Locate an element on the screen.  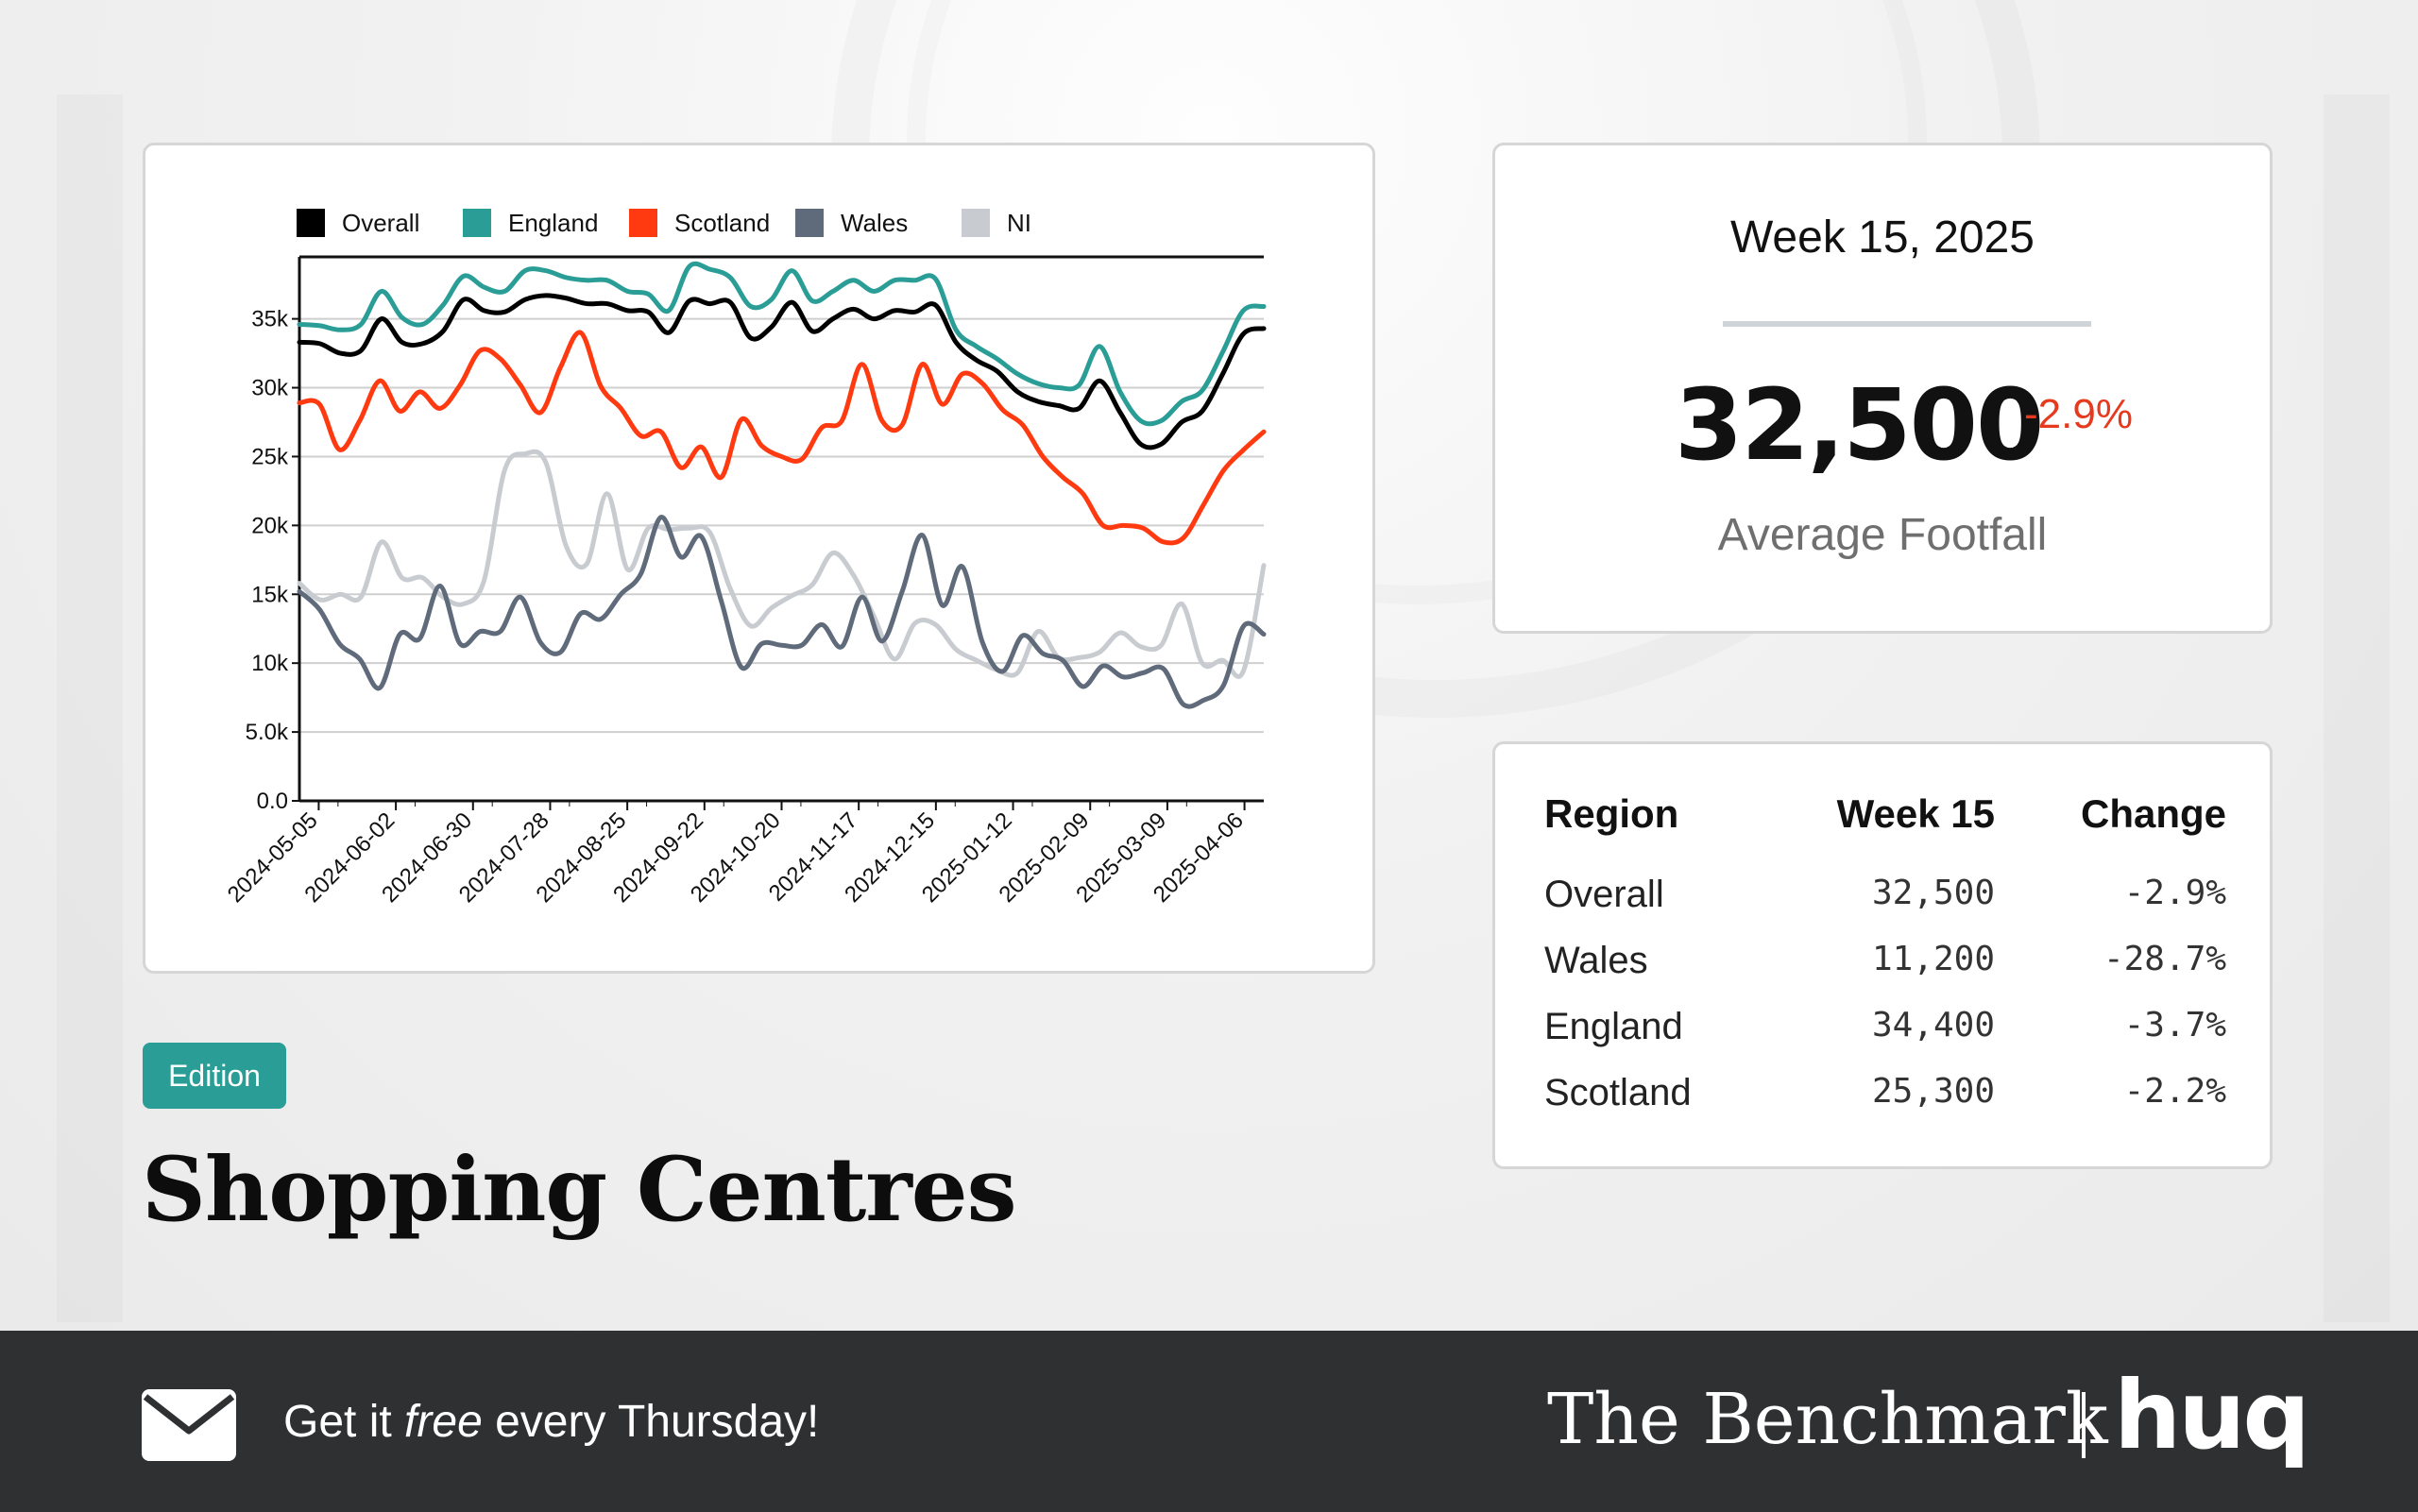
table-row: Overall 32,500 -2.9% is located at coordinates (1885, 907).